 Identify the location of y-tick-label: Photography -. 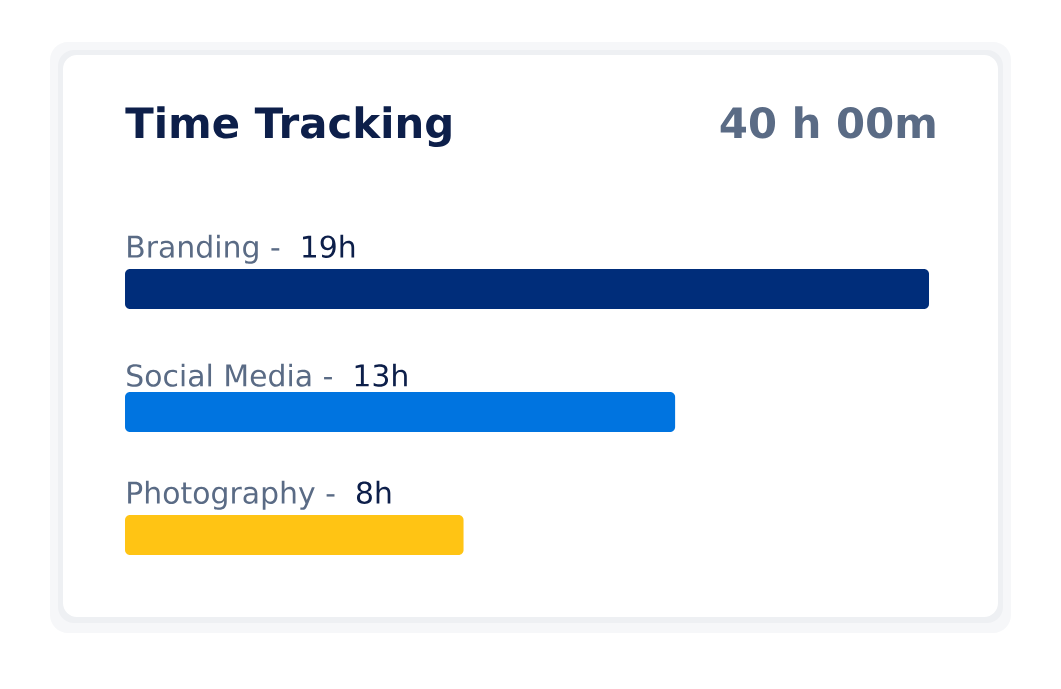
(231, 495).